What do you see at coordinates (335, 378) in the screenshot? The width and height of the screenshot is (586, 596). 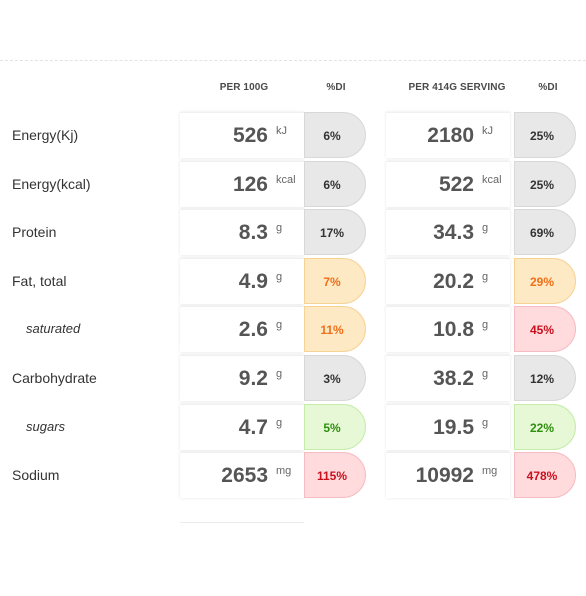 I see `di-100g-badge: 3%` at bounding box center [335, 378].